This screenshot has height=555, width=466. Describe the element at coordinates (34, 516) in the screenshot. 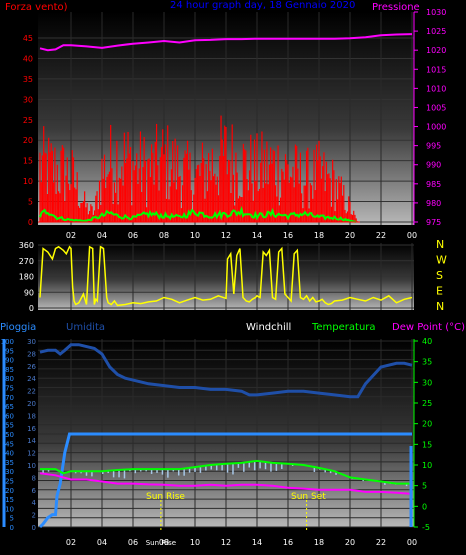

I see `humidity-y-tick-label: 2` at that location.